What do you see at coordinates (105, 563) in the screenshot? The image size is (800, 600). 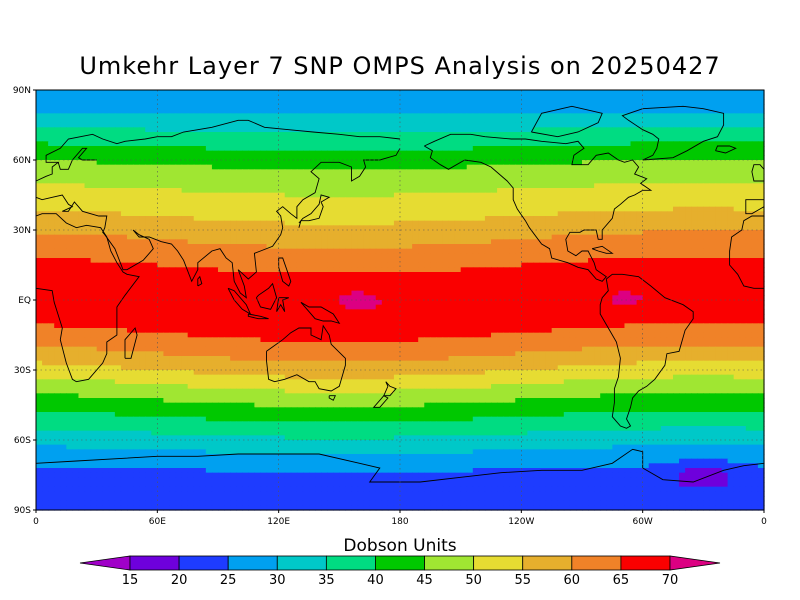 I see `colorbar-low-arrow` at bounding box center [105, 563].